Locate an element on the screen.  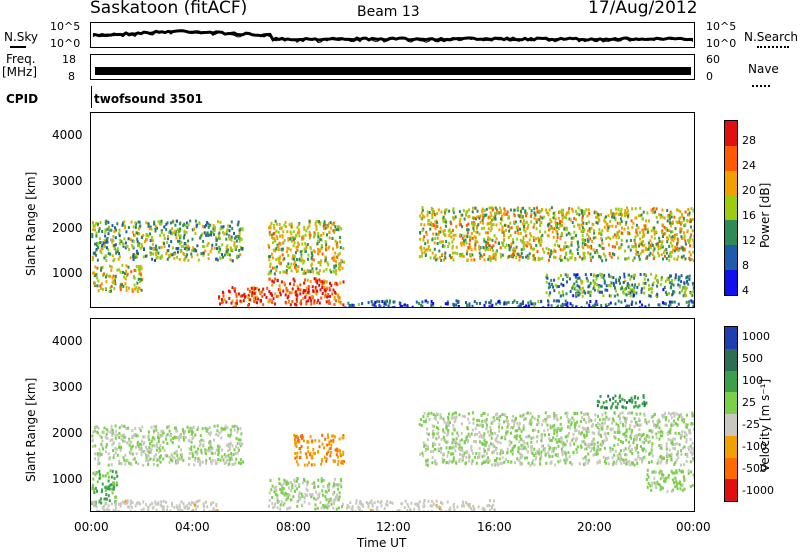
nsky-tick-bottom: 10^0 is located at coordinates (65, 43).